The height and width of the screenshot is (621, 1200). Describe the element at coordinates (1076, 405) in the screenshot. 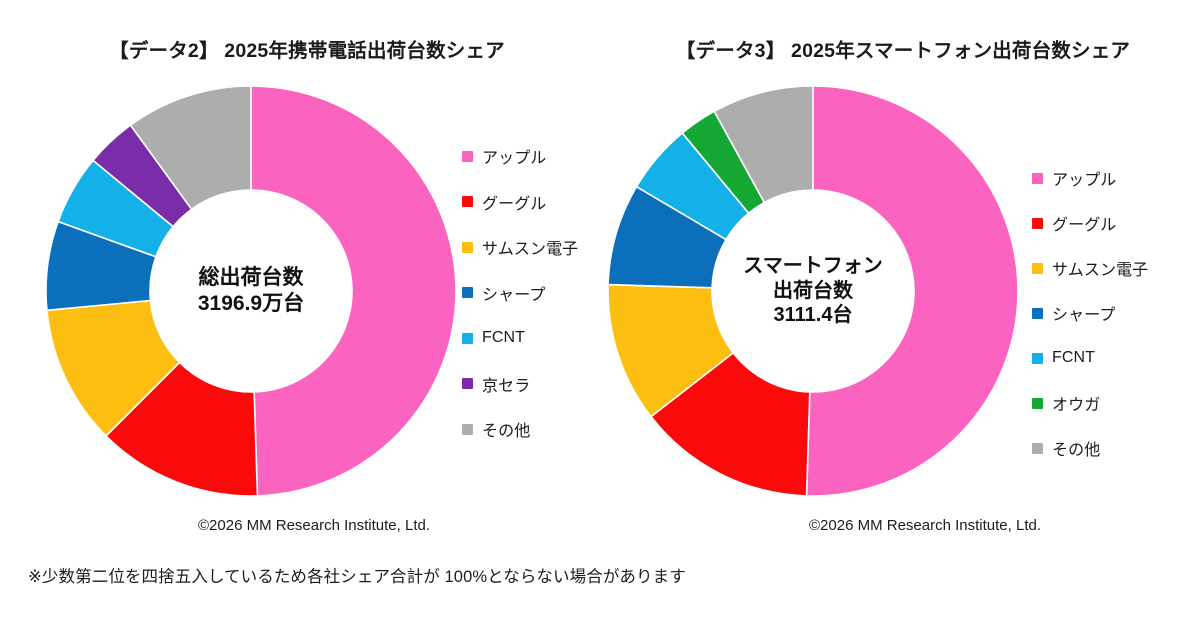

I see `legend-item-label: オウガ` at that location.